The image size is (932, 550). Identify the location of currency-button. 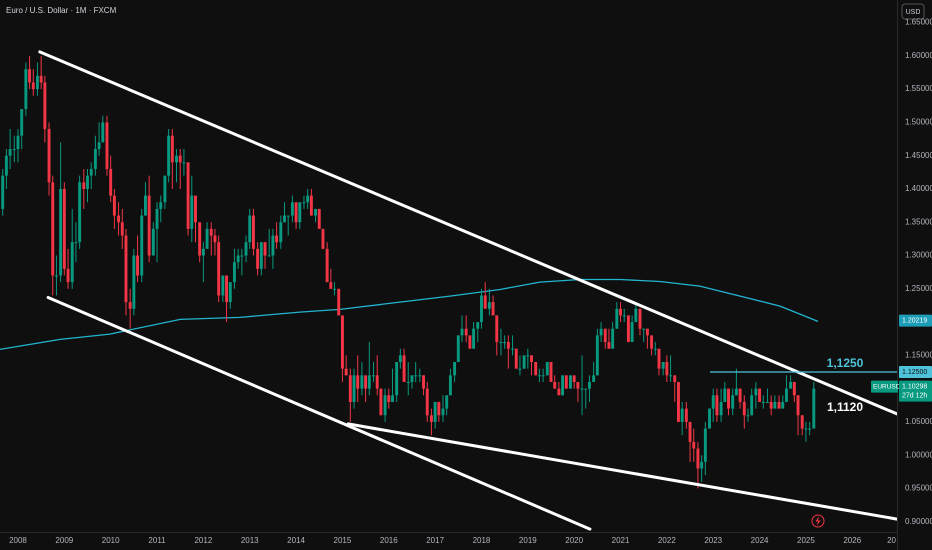
(913, 11).